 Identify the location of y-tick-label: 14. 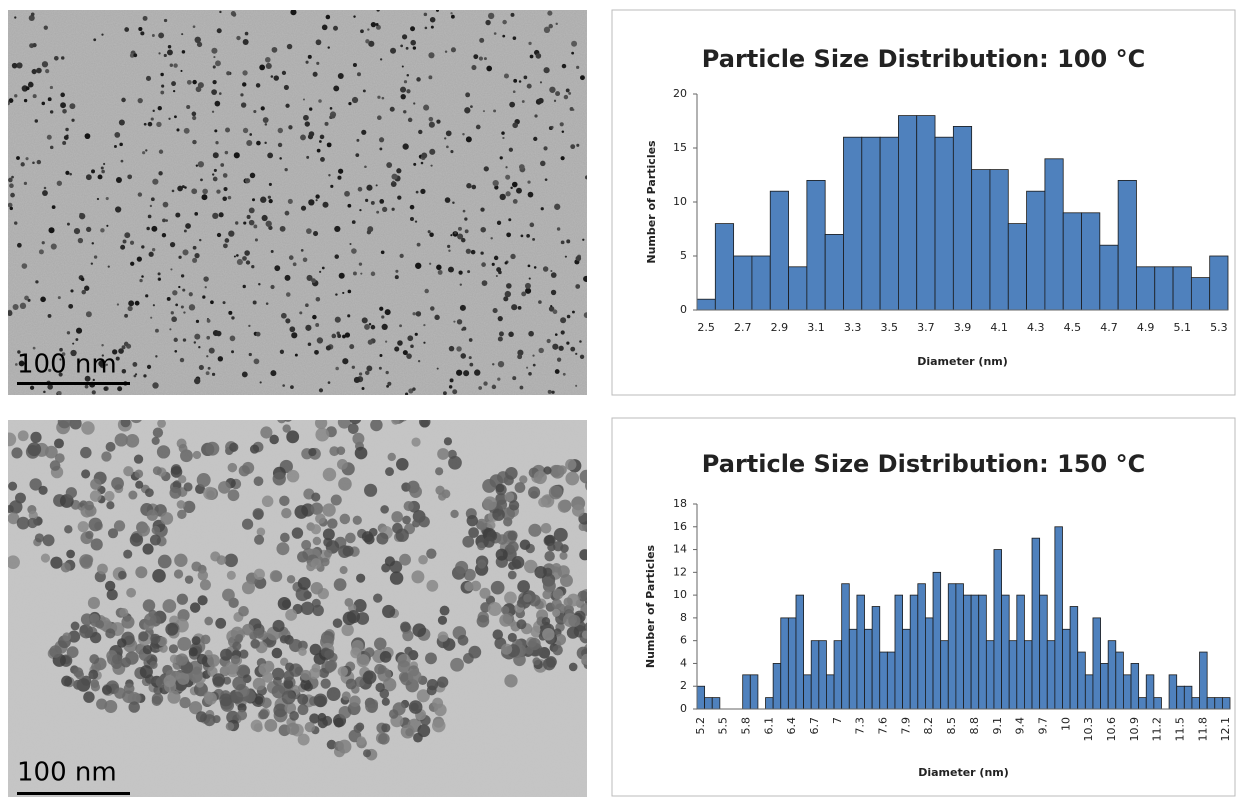
(680, 549).